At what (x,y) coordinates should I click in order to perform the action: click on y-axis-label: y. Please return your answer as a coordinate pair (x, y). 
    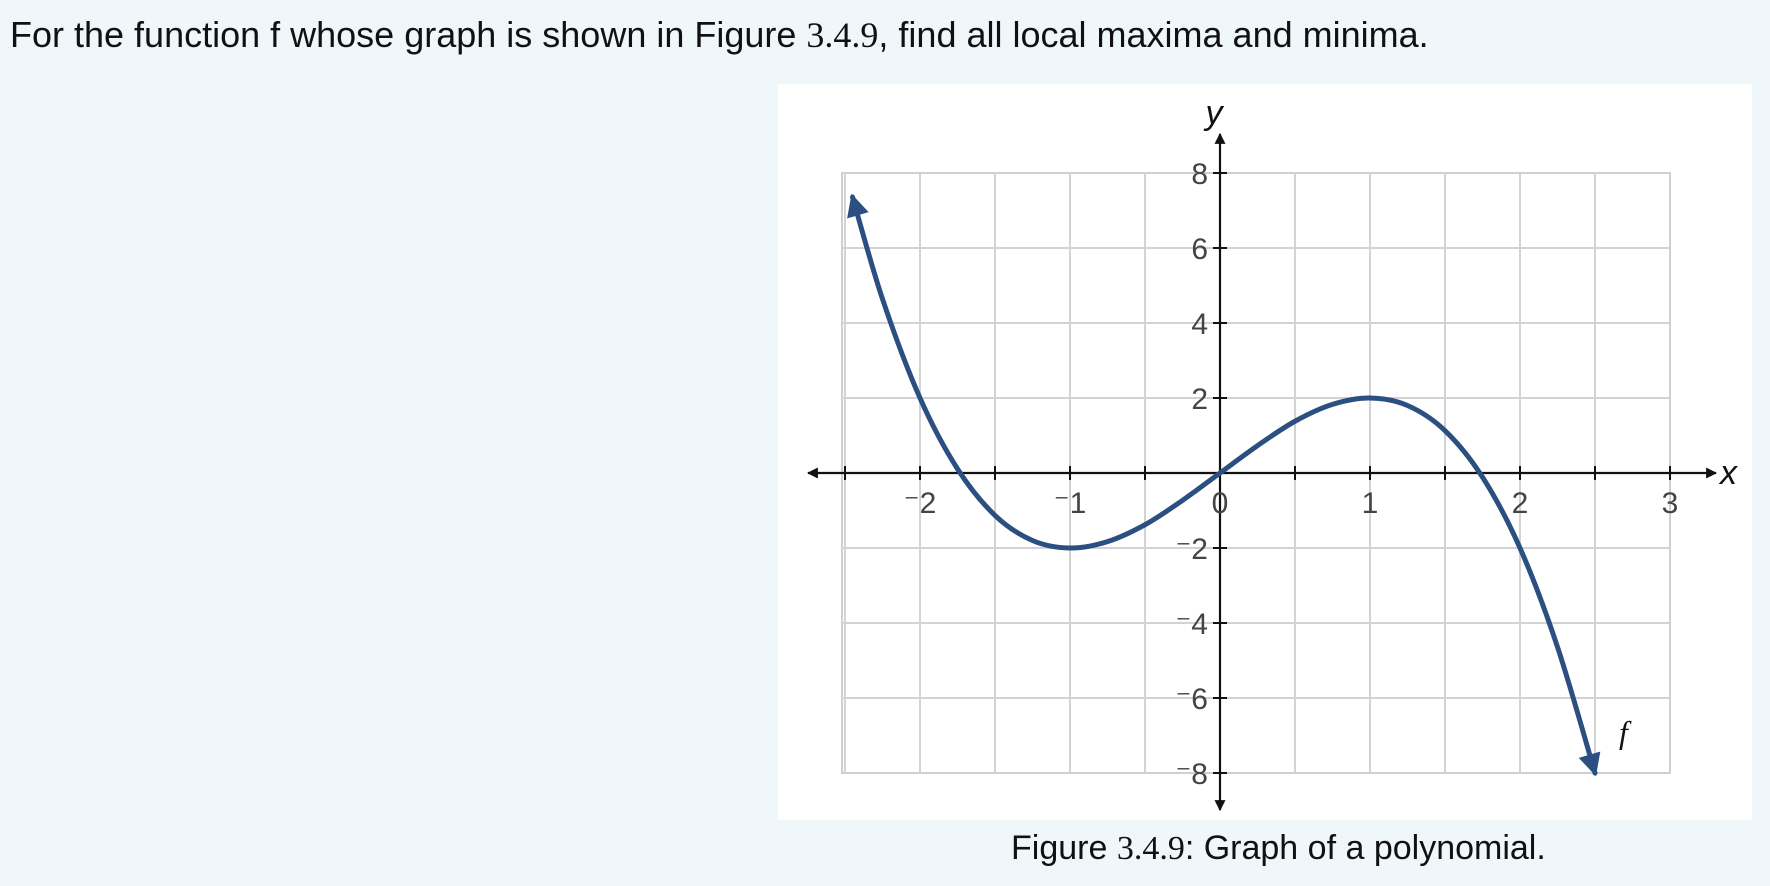
    Looking at the image, I should click on (1214, 113).